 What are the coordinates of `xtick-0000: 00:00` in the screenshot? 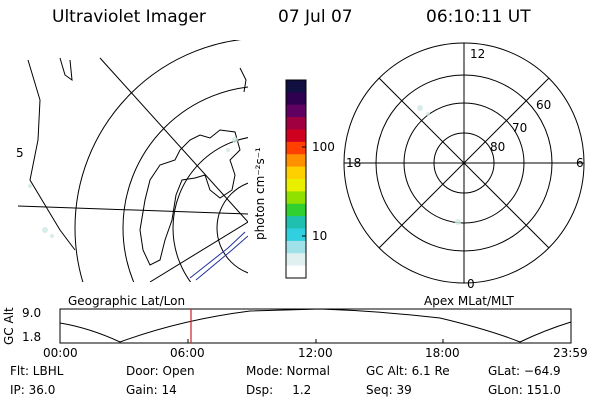 It's located at (60, 353).